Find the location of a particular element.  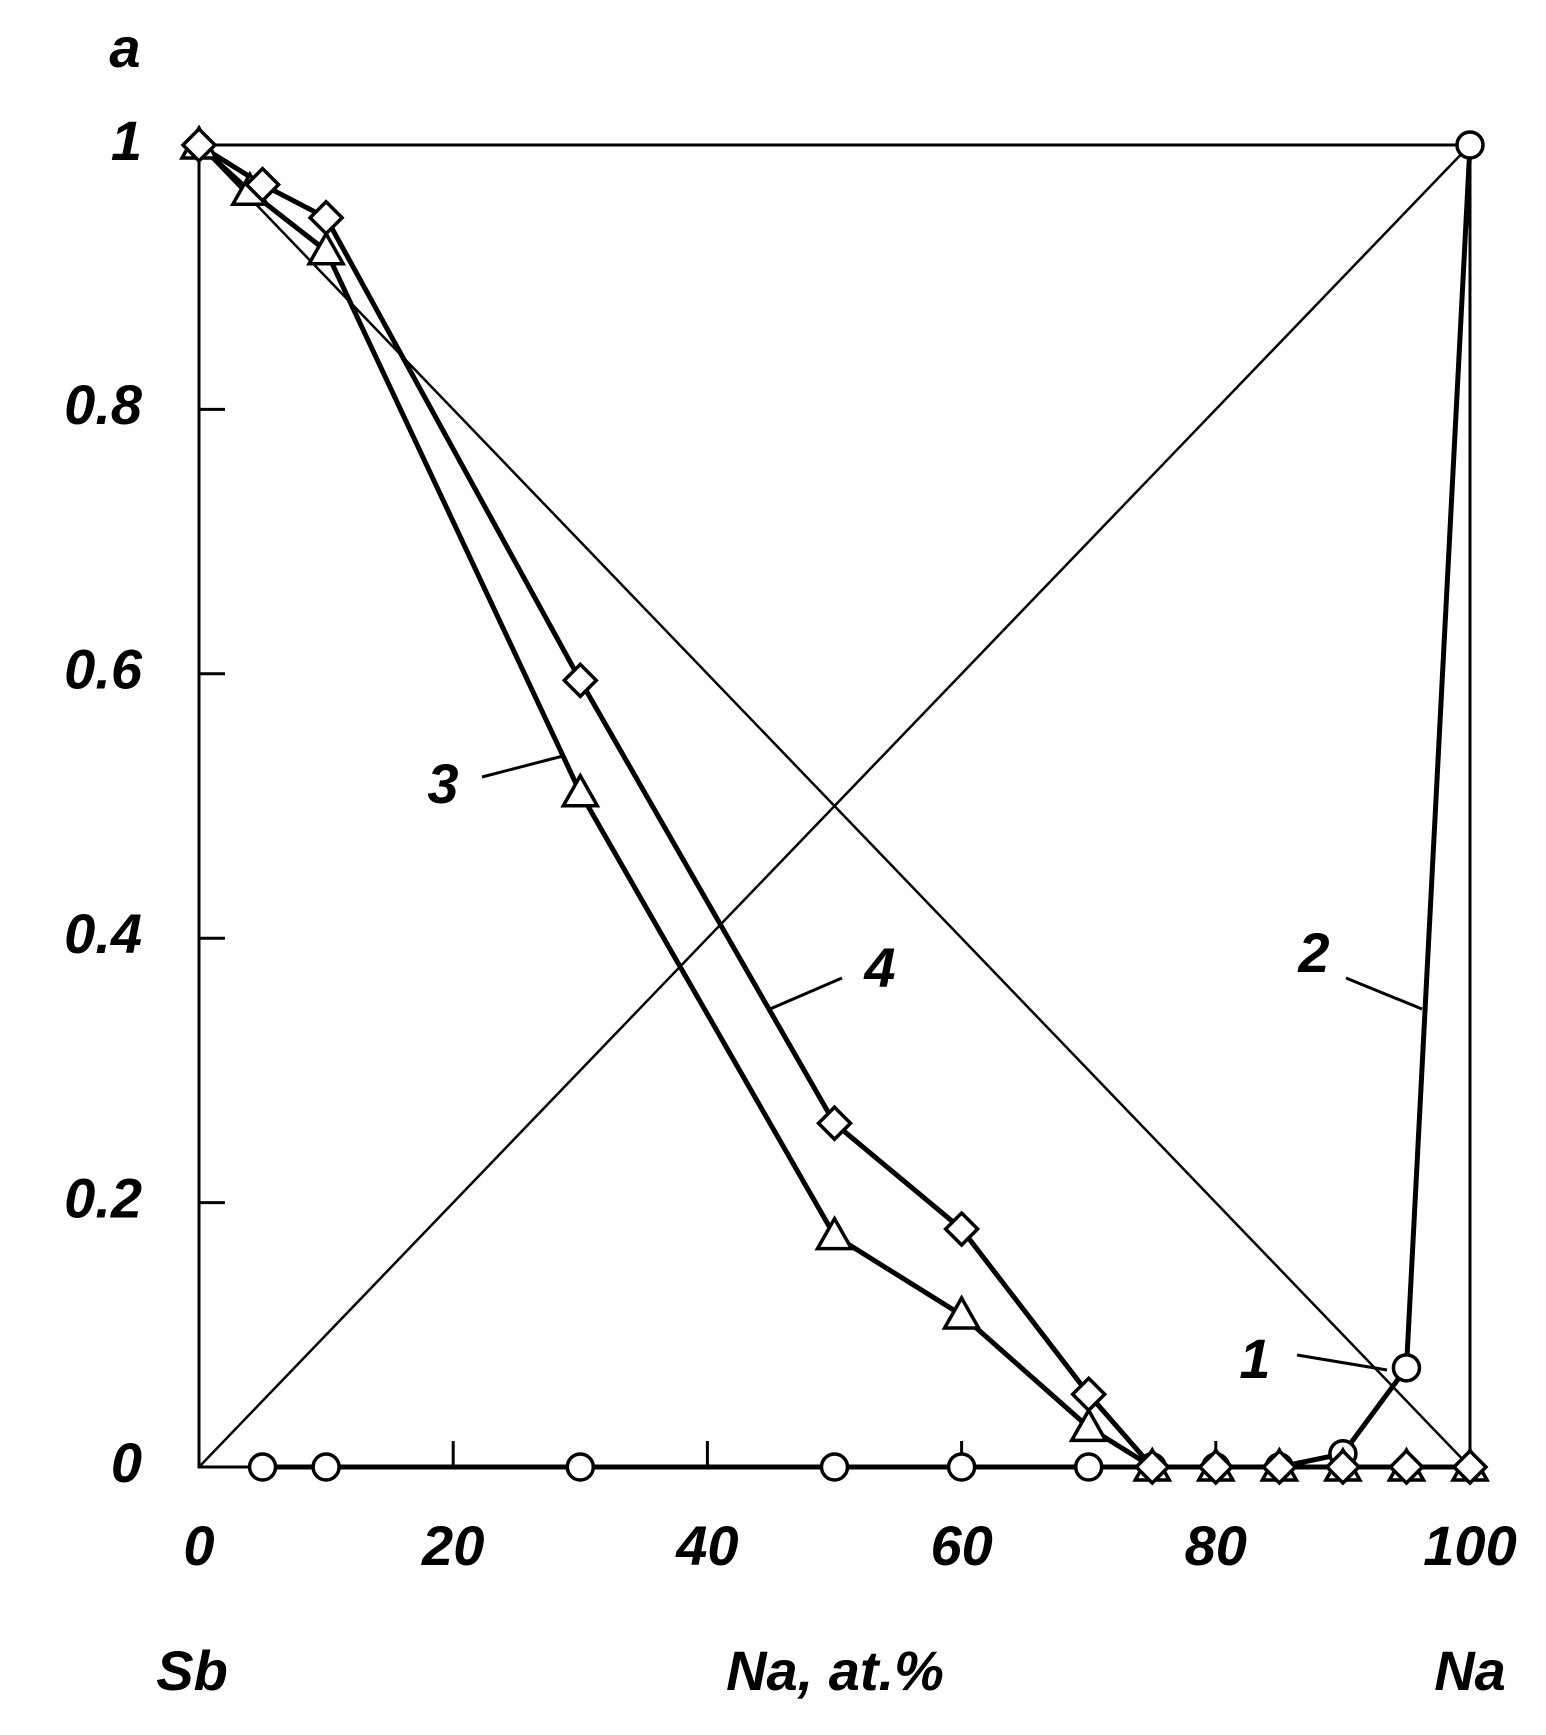

x-tick-label: 0 is located at coordinates (198, 1545).